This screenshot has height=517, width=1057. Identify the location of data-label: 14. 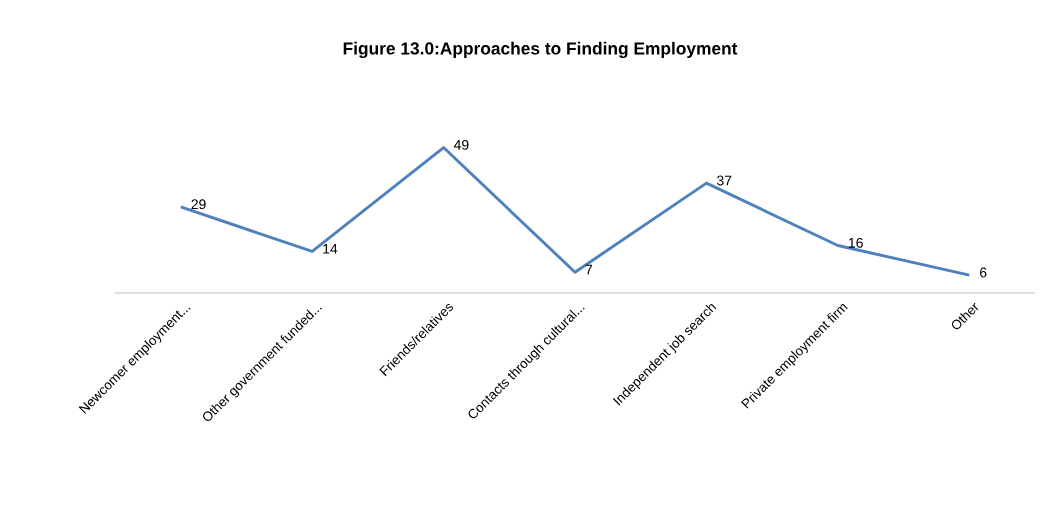
(330, 248).